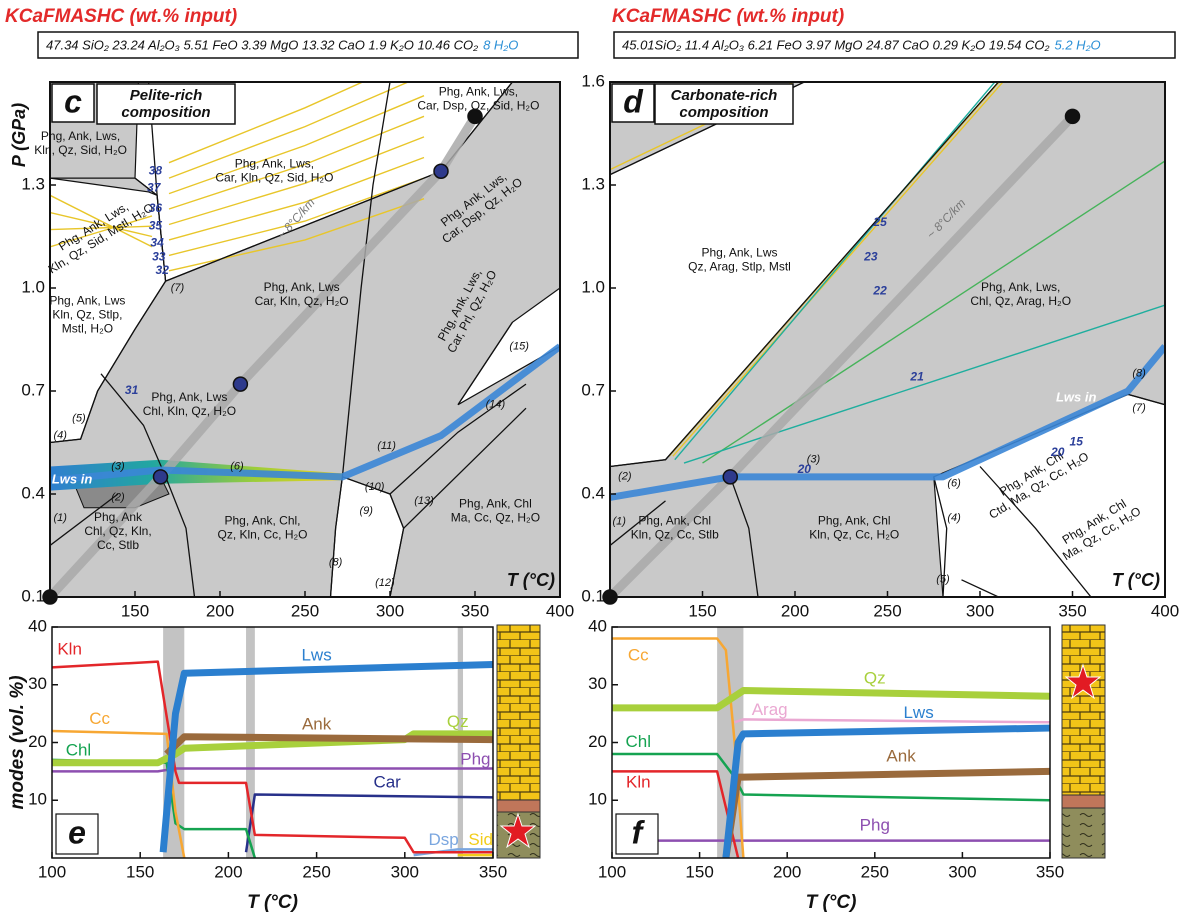  I want to click on isopleth-label: 37, so click(154, 188).